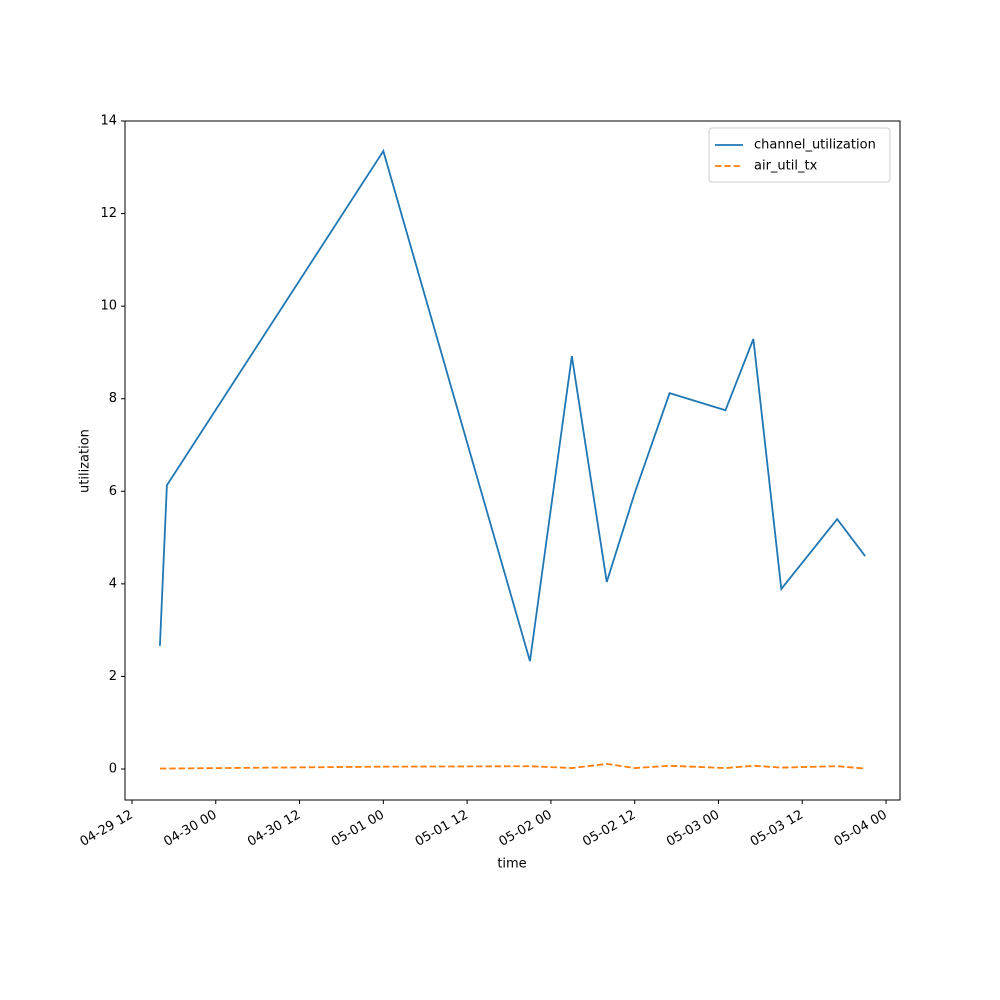 Image resolution: width=1000 pixels, height=1000 pixels. Describe the element at coordinates (512, 766) in the screenshot. I see `series-line` at that location.